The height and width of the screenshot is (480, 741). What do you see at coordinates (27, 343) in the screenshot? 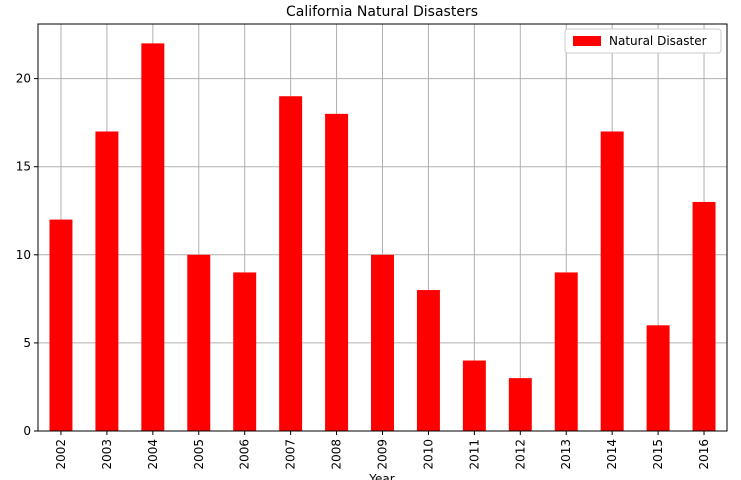
I see `y-tick-label: 5` at bounding box center [27, 343].